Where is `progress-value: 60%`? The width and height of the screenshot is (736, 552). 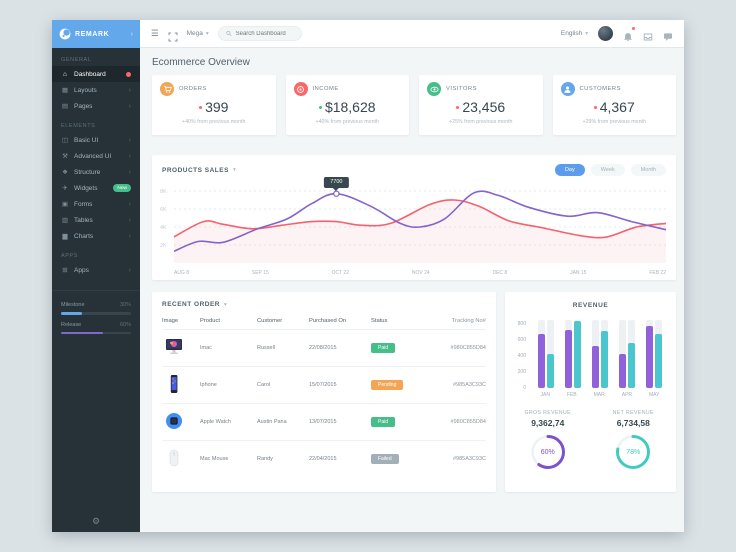 progress-value: 60% is located at coordinates (125, 324).